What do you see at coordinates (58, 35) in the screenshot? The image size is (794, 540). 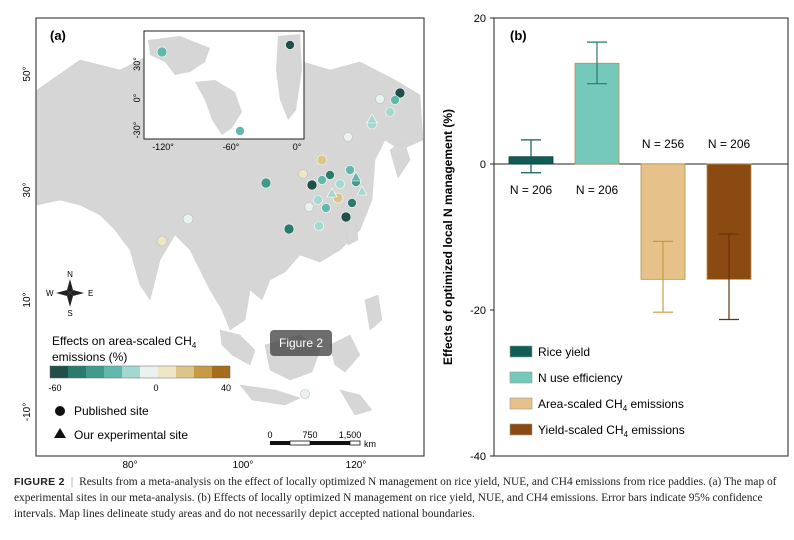 I see `panel-label: (a)` at bounding box center [58, 35].